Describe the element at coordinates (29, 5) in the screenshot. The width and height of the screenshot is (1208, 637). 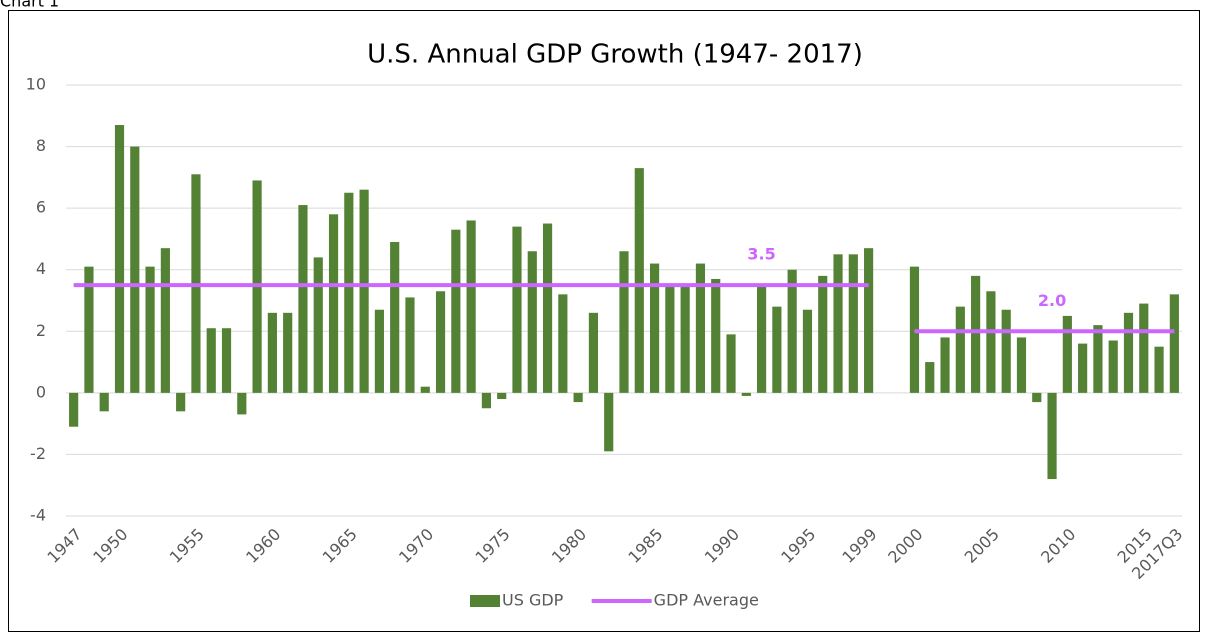
I see `caption: Chart 1` at that location.